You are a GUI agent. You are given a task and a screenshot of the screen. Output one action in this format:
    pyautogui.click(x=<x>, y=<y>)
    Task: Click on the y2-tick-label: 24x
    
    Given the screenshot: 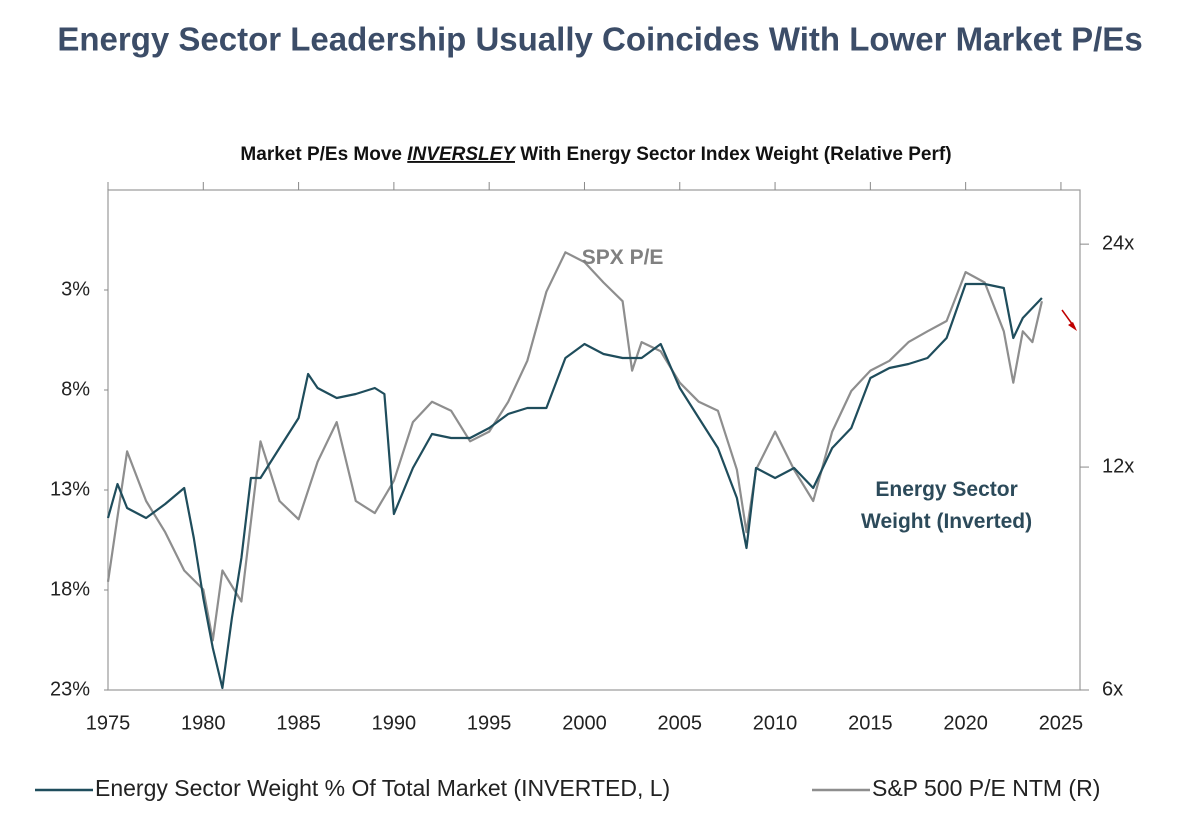 What is the action you would take?
    pyautogui.click(x=1118, y=243)
    